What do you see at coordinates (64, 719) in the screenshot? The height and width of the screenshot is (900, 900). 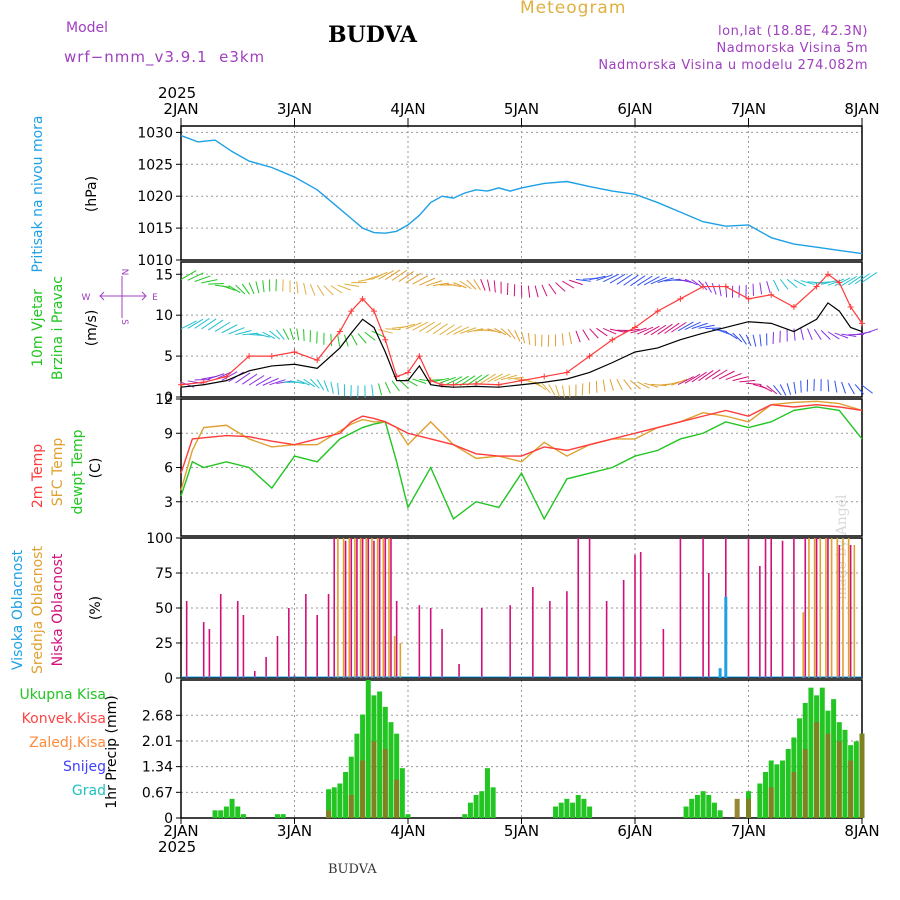 I see `precip-legend-item: Konvek.Kisa` at bounding box center [64, 719].